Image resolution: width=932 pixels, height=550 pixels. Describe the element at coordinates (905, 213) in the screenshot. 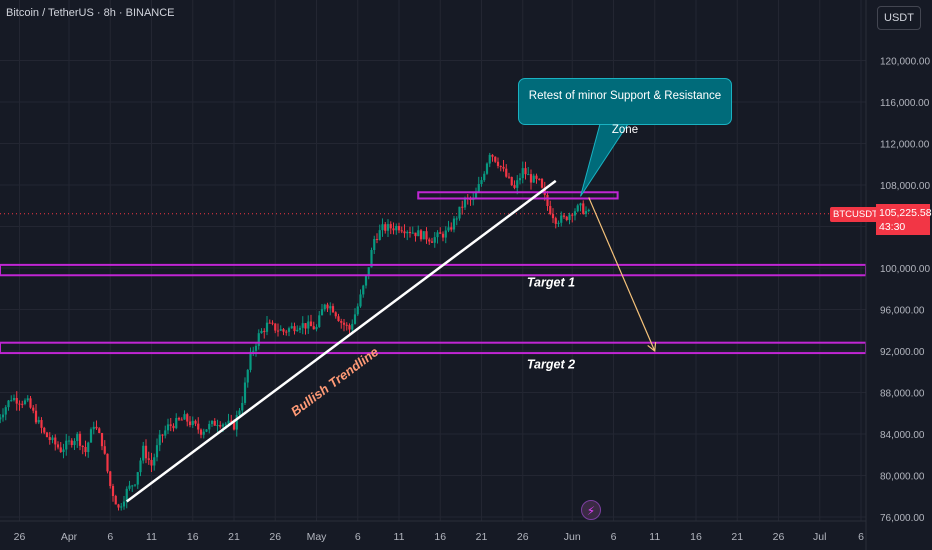

I see `last-price-value: 105,225.58` at that location.